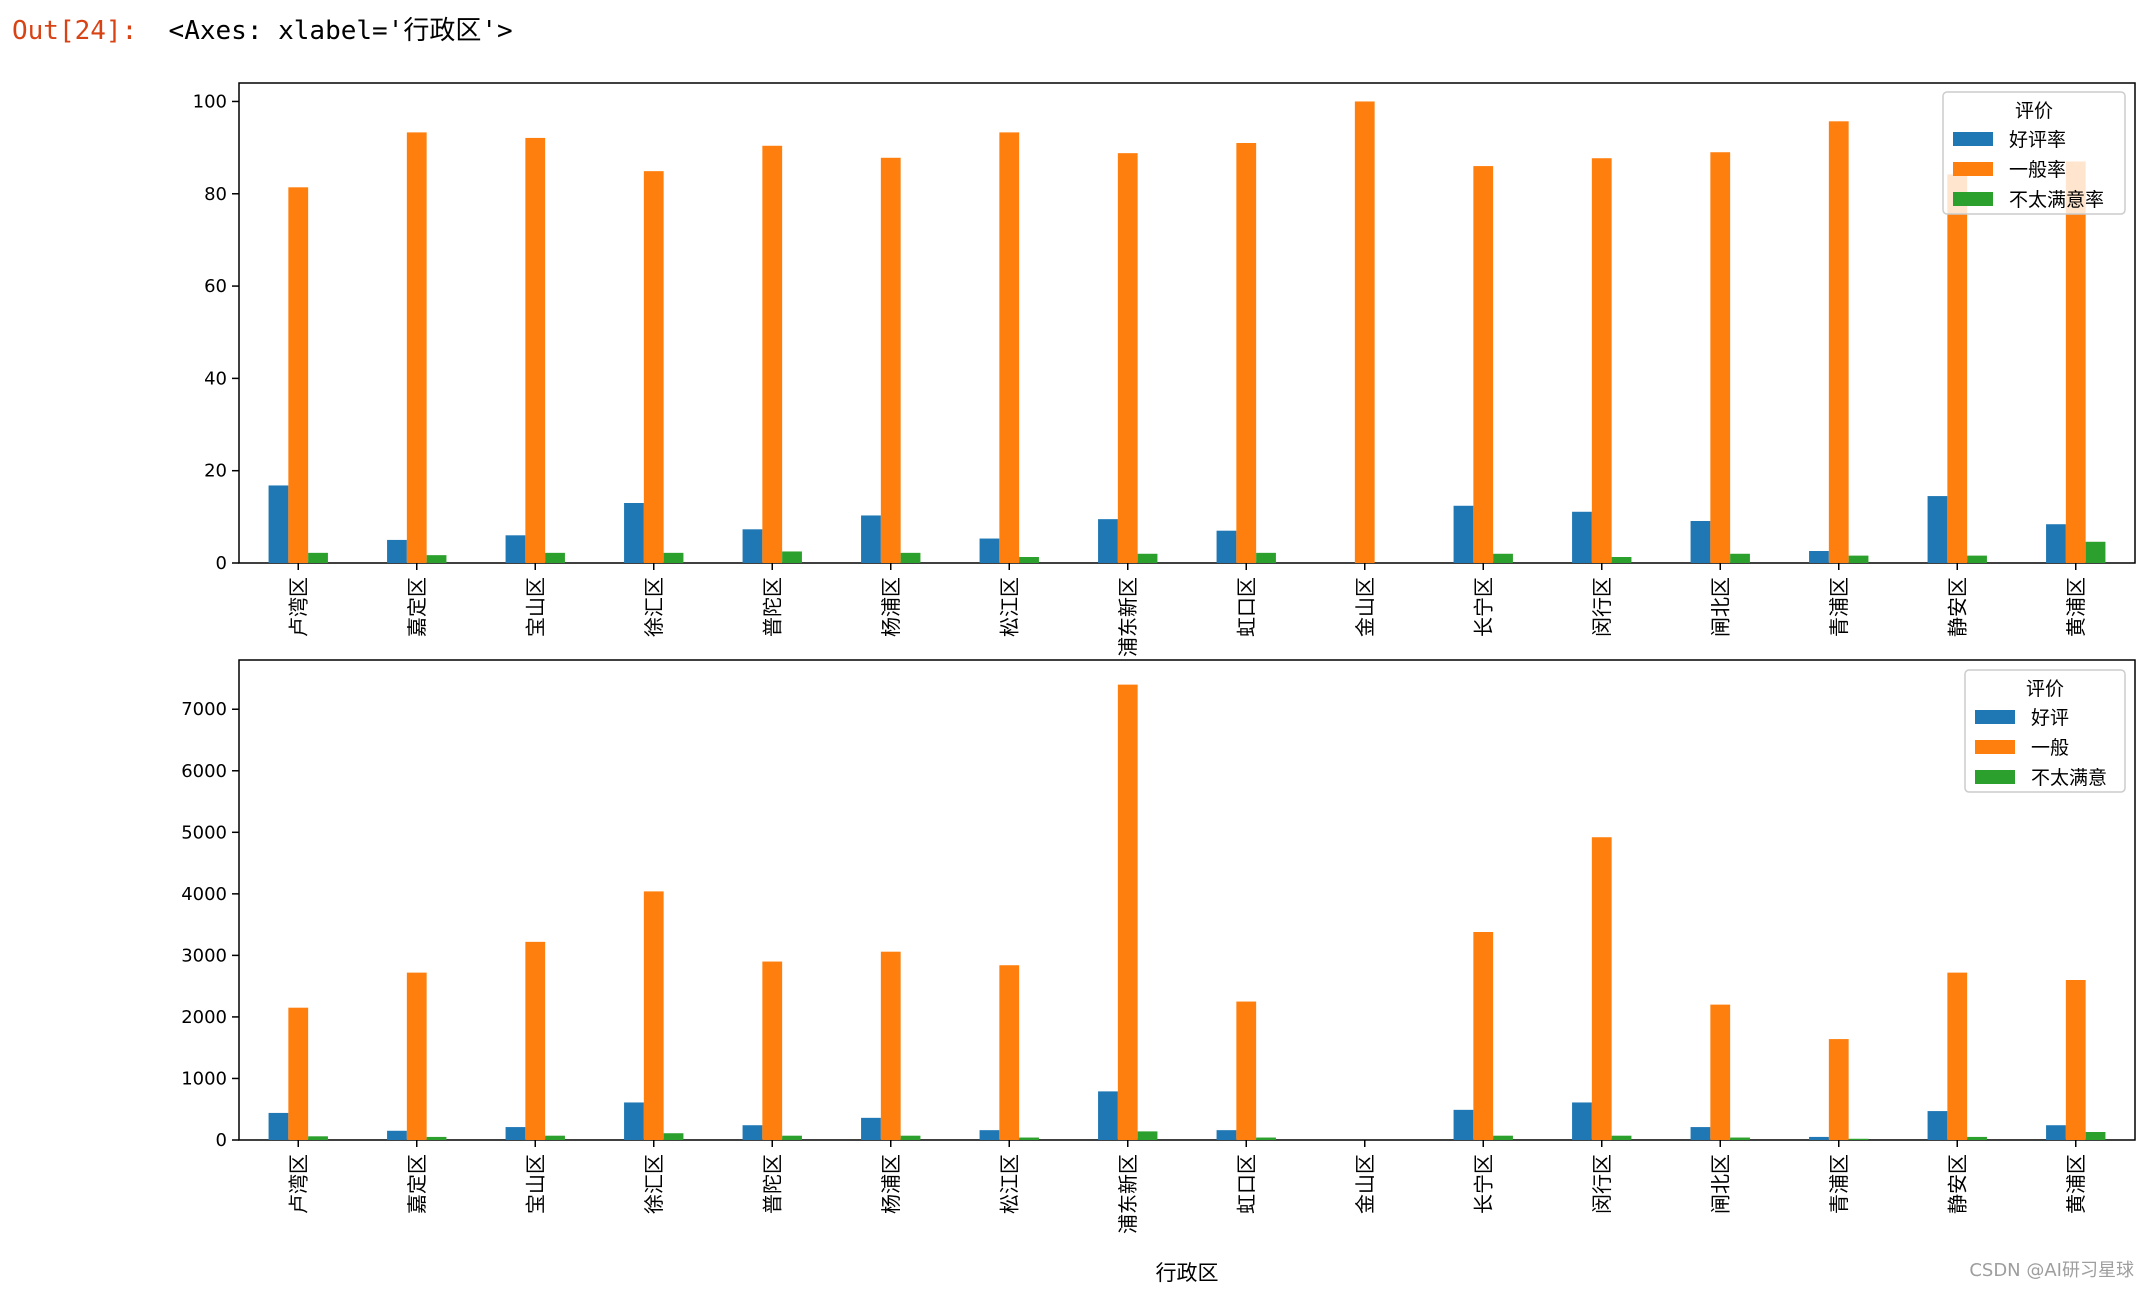 The width and height of the screenshot is (2148, 1292). What do you see at coordinates (204, 955) in the screenshot?
I see `y-tick-label: 3000` at bounding box center [204, 955].